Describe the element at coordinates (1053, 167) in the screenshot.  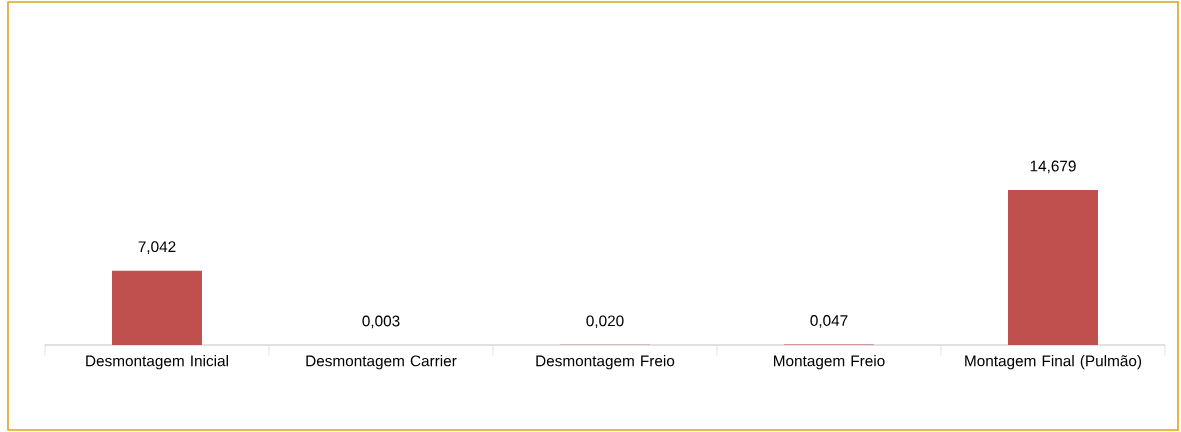
I see `data-label: 14,679` at that location.